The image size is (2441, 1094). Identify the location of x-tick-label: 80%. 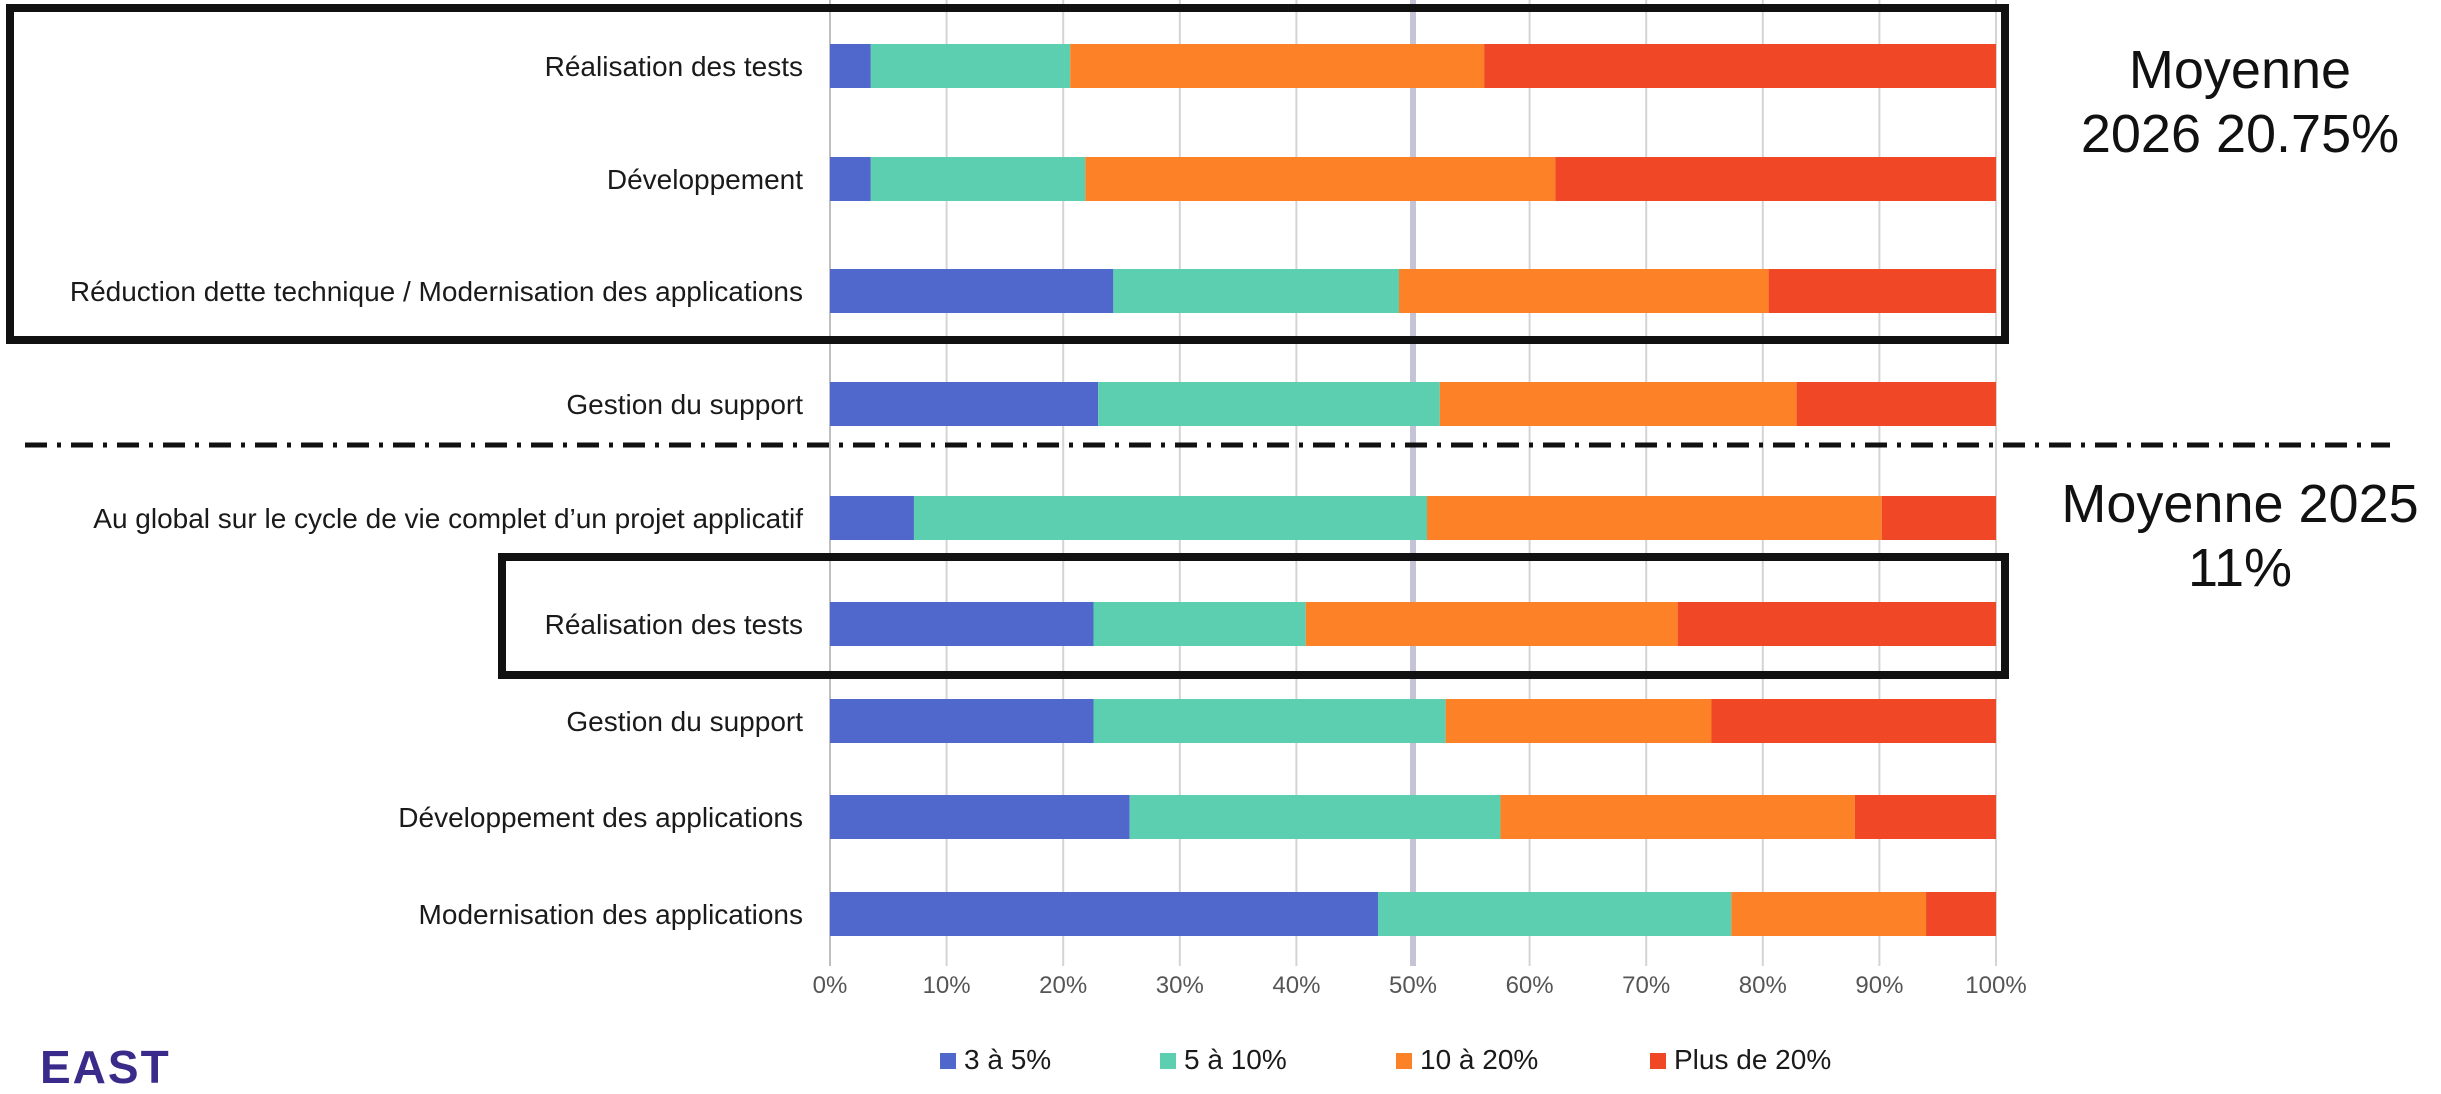
(1763, 985).